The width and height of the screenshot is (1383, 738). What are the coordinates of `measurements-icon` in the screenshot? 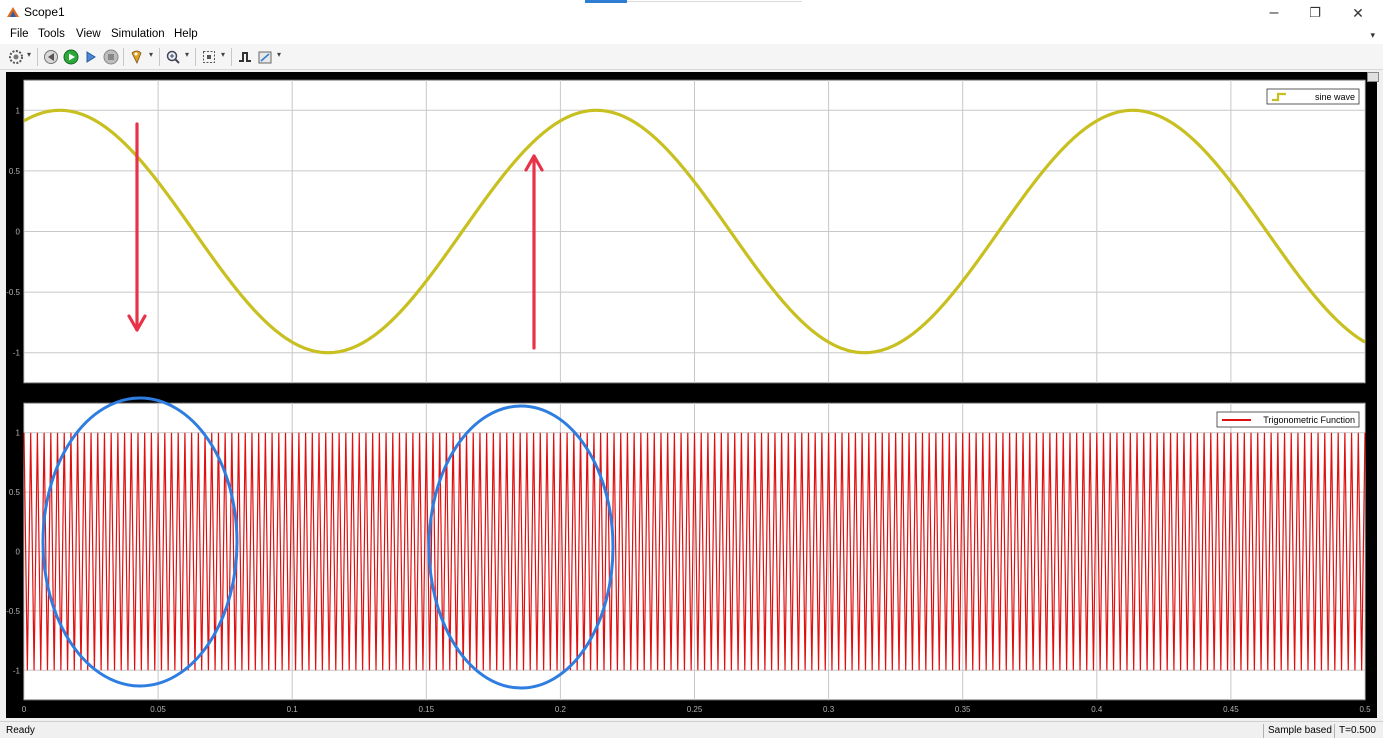 It's located at (265, 57).